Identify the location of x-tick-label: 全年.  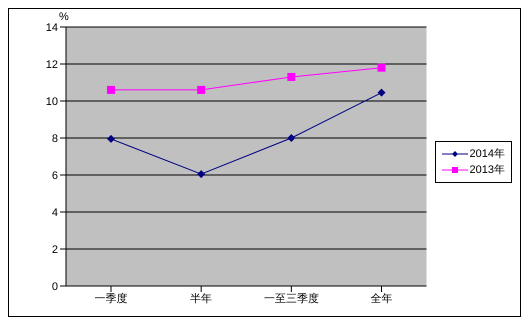
(381, 298).